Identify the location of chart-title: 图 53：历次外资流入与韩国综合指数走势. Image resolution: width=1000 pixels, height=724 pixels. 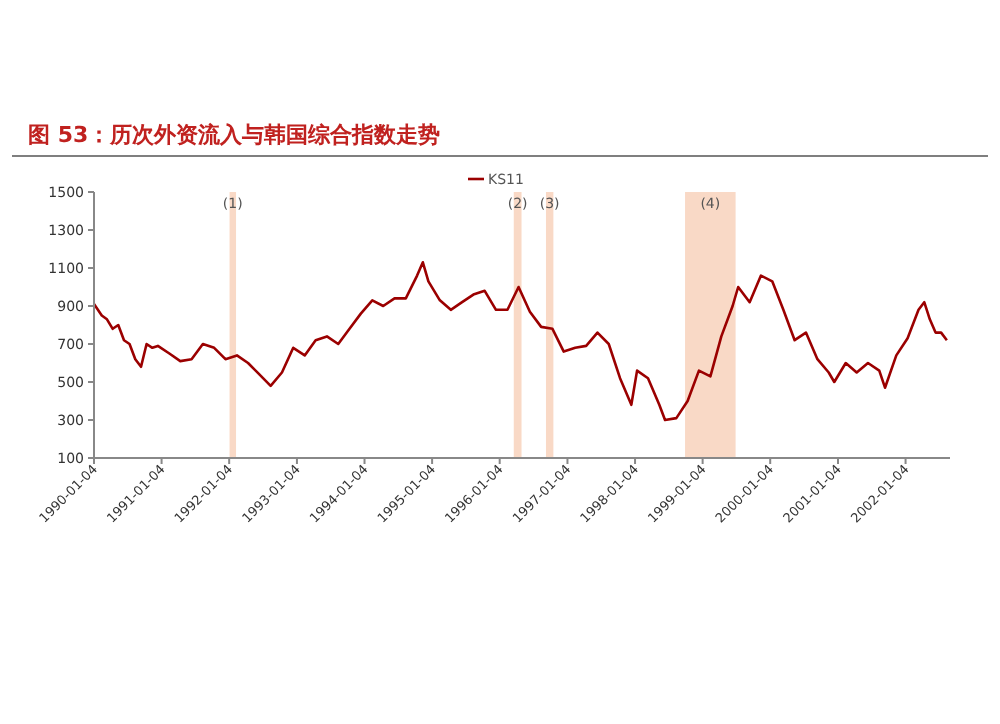
(234, 135).